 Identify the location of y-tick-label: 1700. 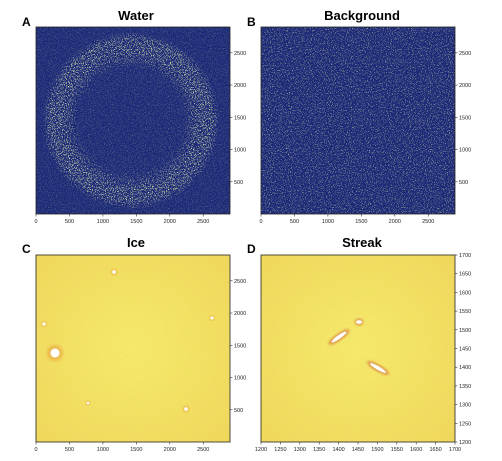
(465, 256).